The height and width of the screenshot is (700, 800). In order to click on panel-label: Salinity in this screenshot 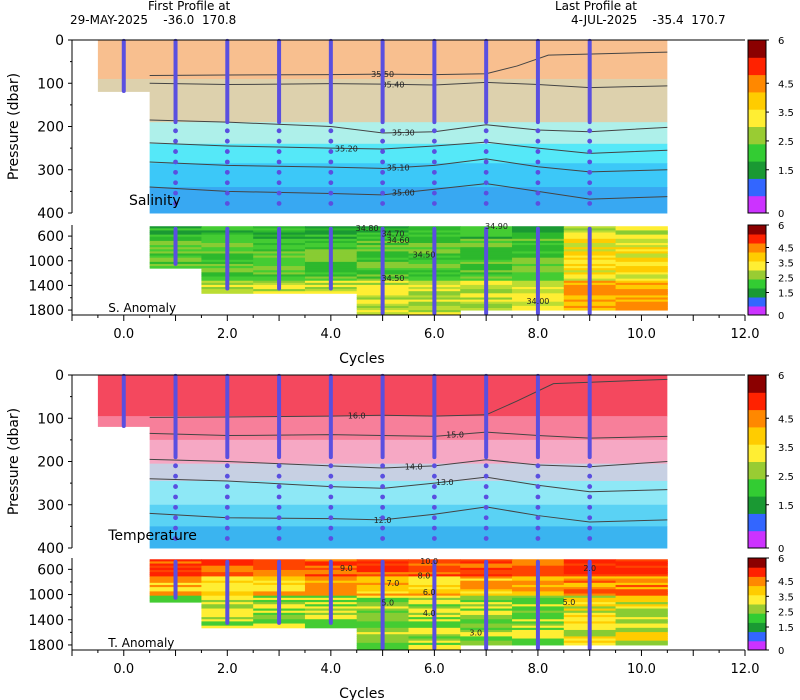, I will do `click(155, 201)`.